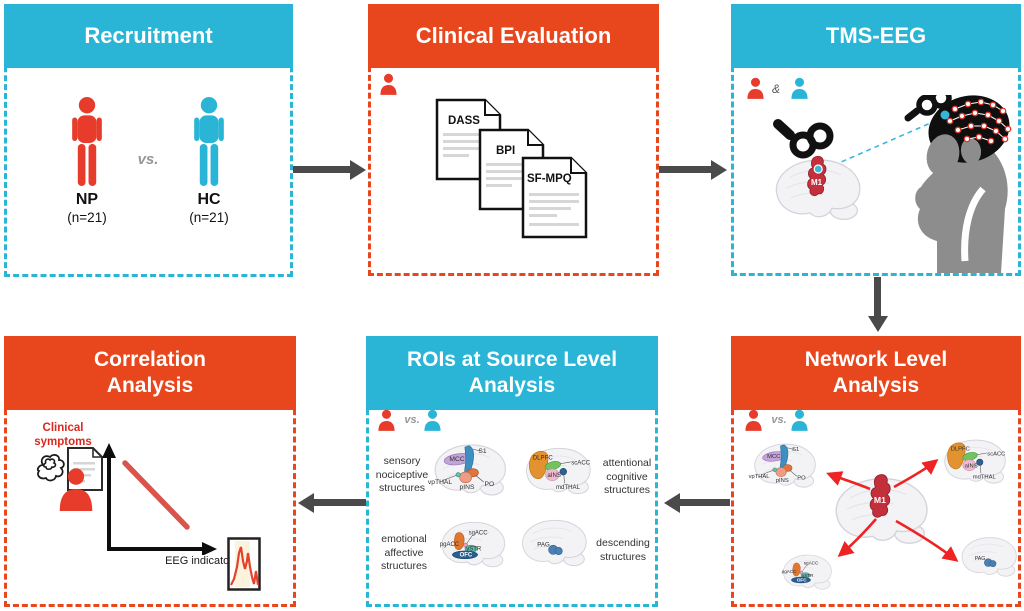  I want to click on tms-header: TMS-EEG, so click(876, 36).